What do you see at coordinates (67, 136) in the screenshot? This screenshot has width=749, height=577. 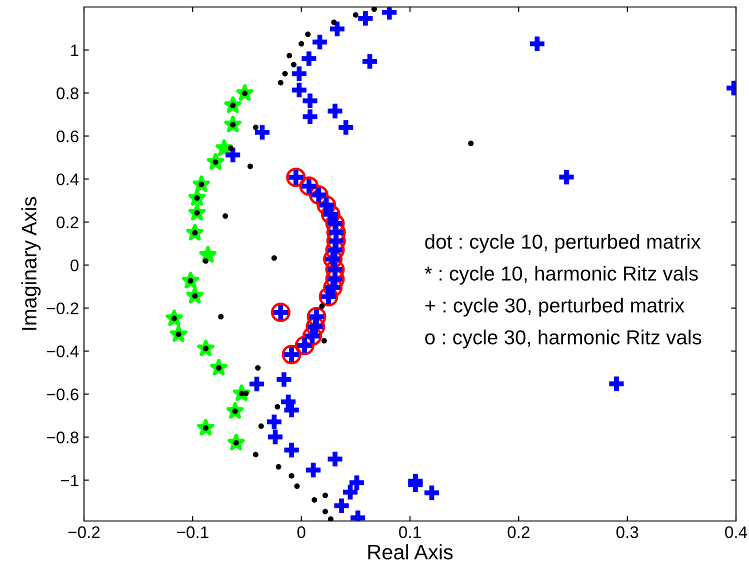 I see `y-tick-label: 0.6` at bounding box center [67, 136].